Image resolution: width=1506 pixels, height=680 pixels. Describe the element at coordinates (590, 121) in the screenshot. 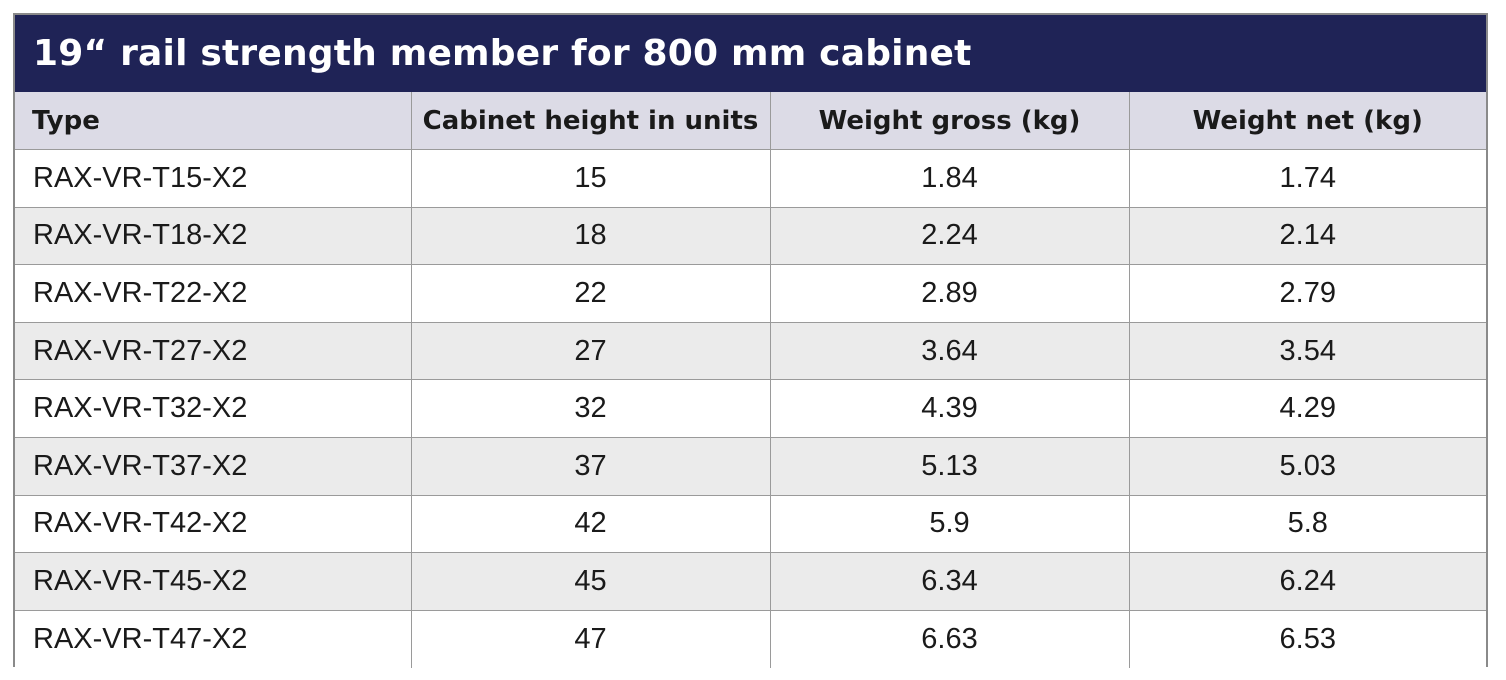

I see `header-cabinet-height: Cabinet height in units` at that location.